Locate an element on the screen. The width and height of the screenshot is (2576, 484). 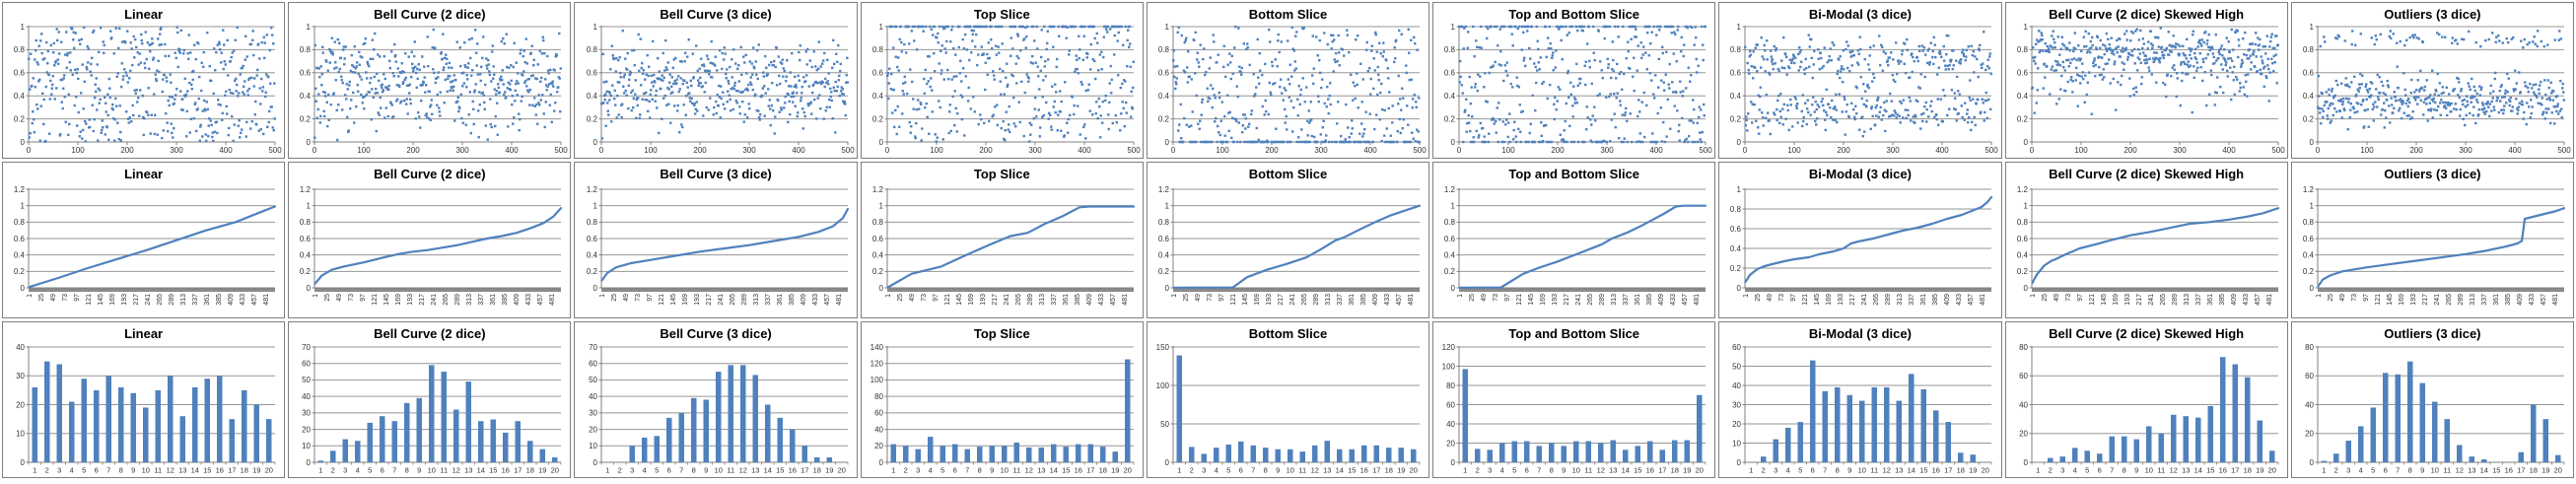
axis-tick-label: 1 is located at coordinates (889, 296).